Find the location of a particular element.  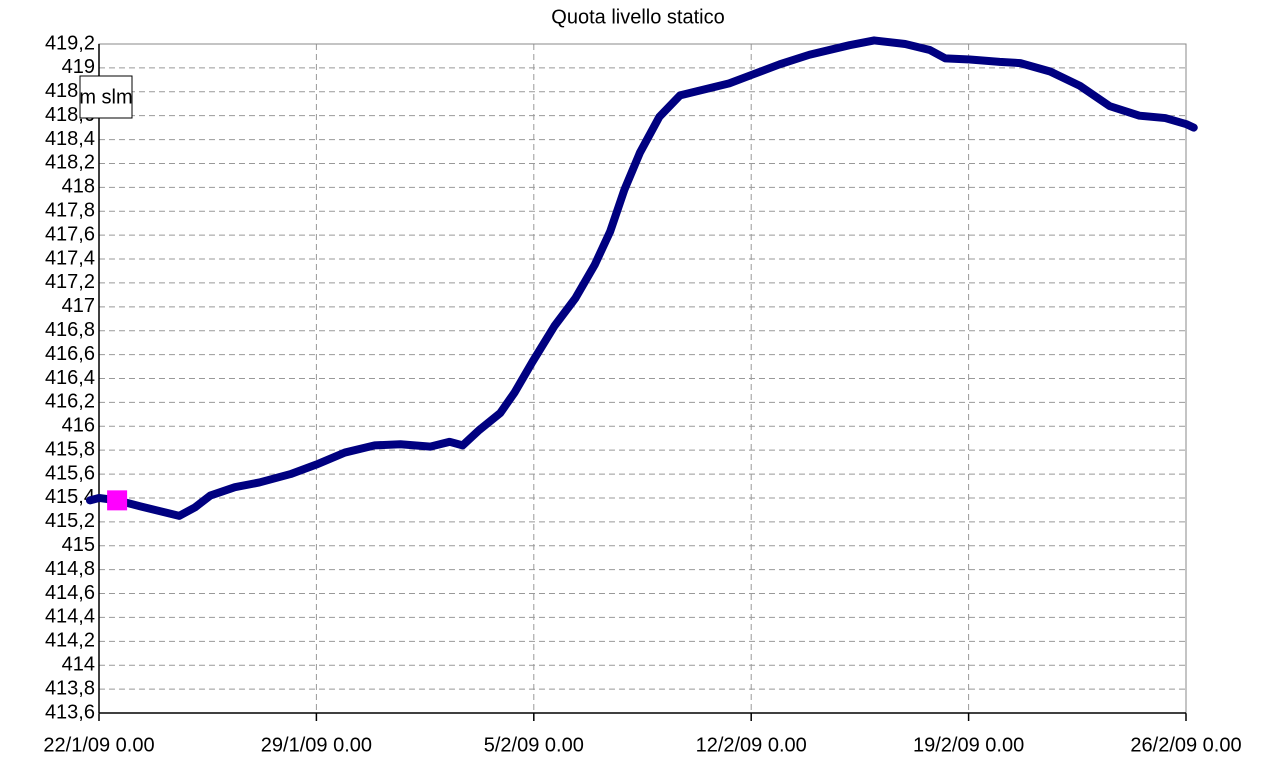

y-tick-label: 414,8 is located at coordinates (70, 569).